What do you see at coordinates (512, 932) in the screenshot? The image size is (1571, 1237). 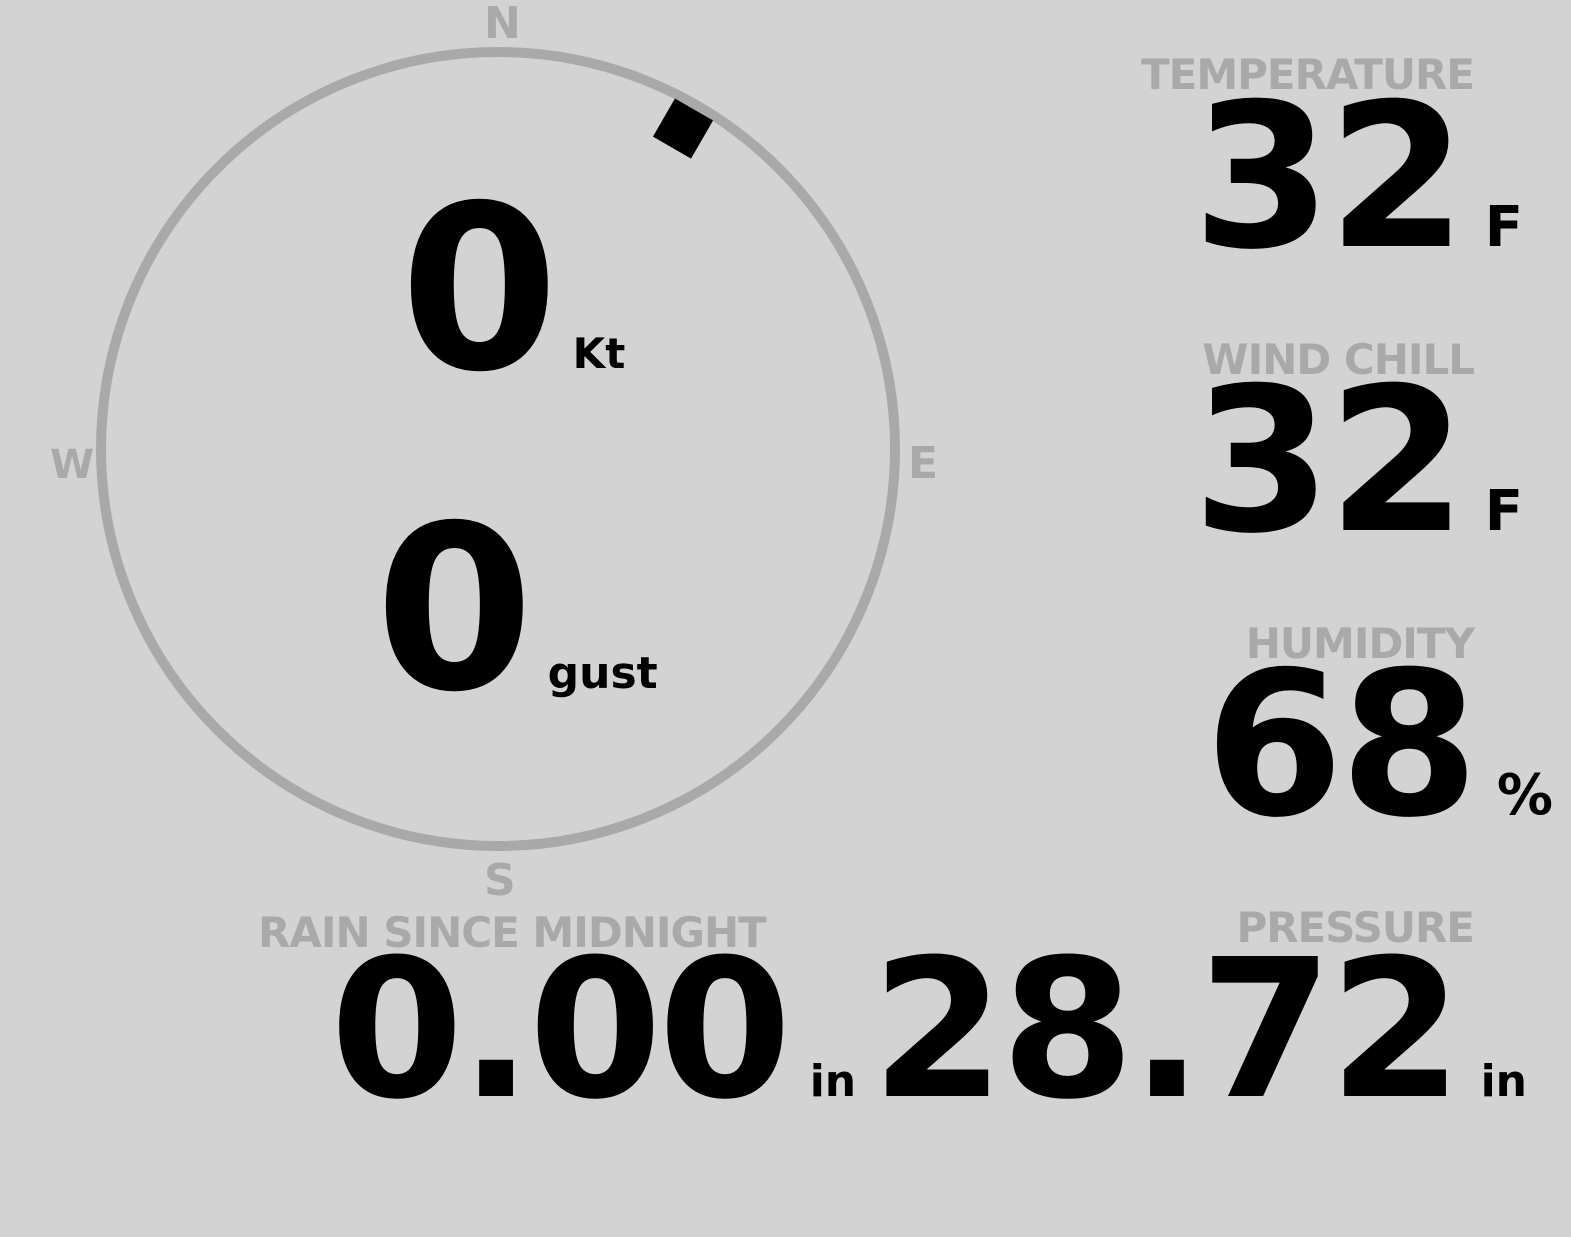 I see `rain-label: RAIN SINCE MIDNIGHT` at bounding box center [512, 932].